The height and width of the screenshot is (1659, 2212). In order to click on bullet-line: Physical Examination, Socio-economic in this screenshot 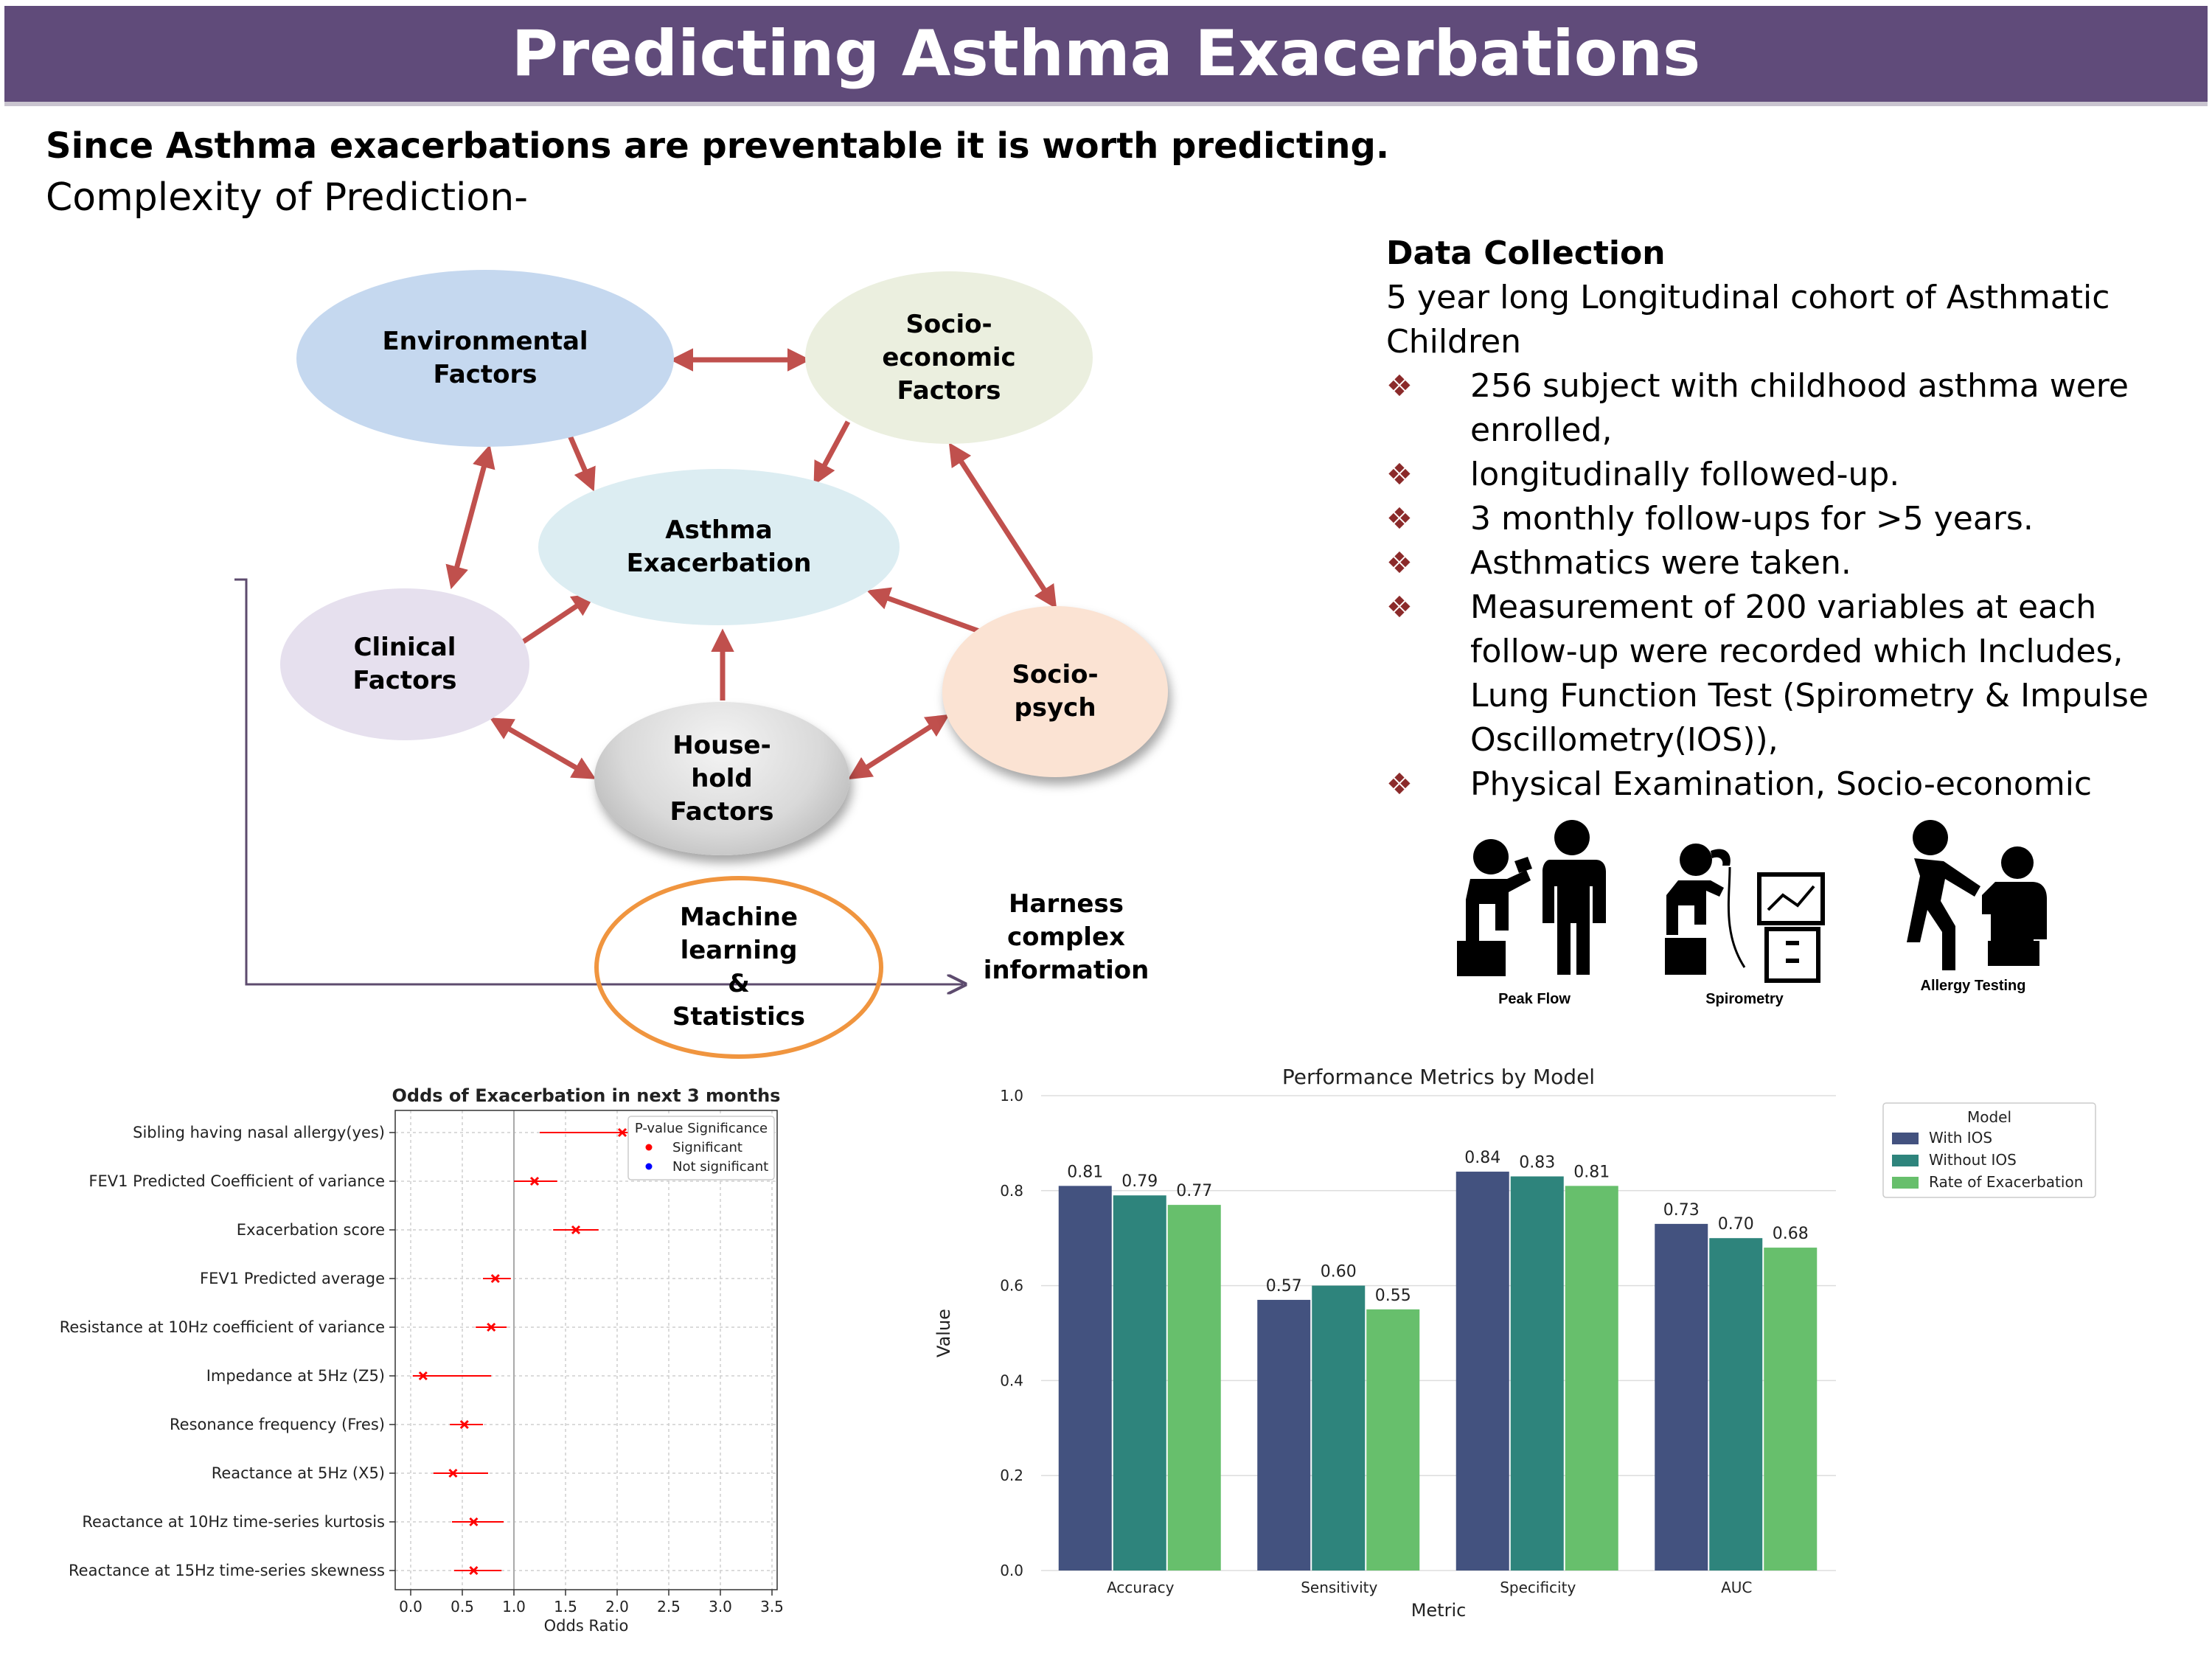, I will do `click(1781, 784)`.